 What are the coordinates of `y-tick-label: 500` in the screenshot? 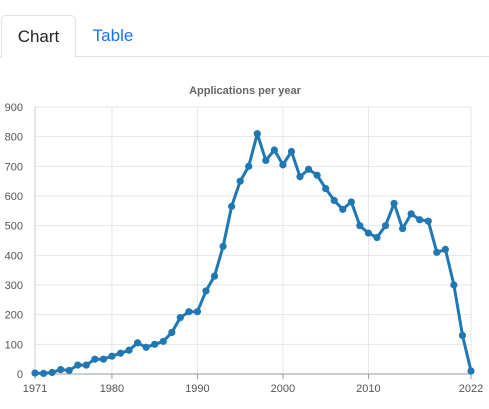 It's located at (14, 227).